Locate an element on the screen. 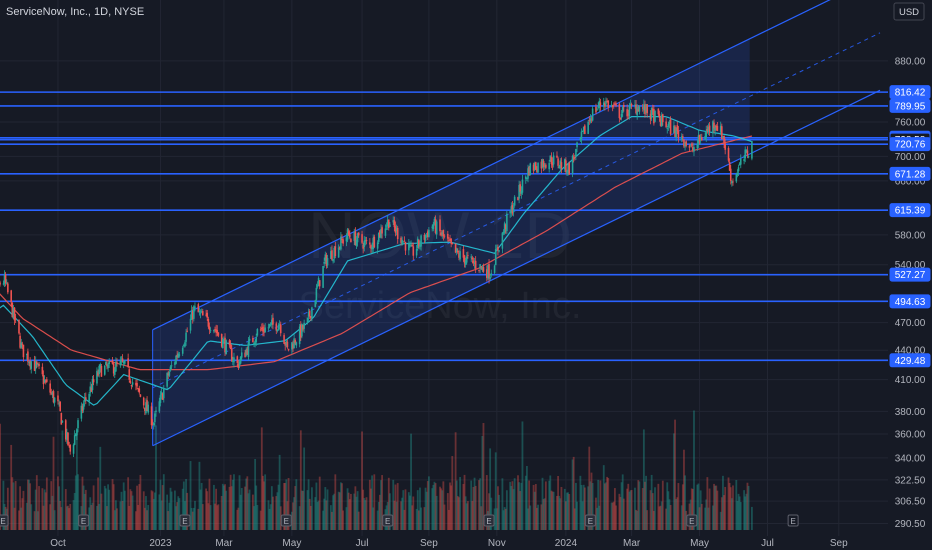 The width and height of the screenshot is (932, 550). currency-badge: USD is located at coordinates (909, 11).